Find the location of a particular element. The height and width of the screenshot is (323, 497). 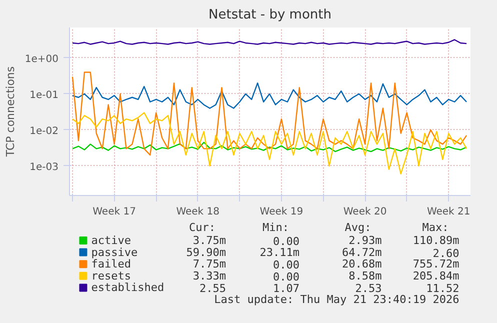

legend-label: resets is located at coordinates (111, 275).